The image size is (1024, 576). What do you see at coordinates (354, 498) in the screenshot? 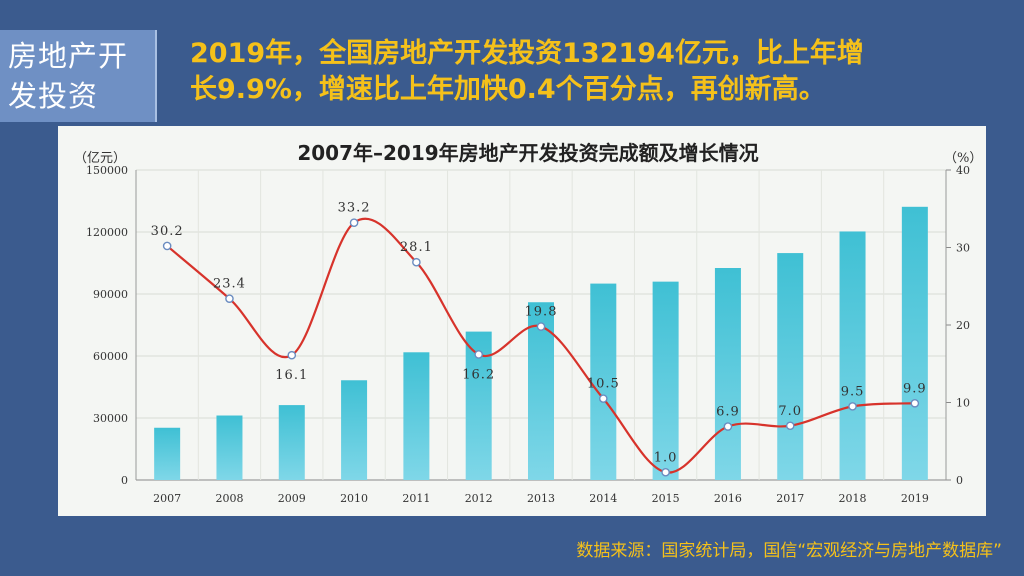
I see `x-tick-label: 2010` at bounding box center [354, 498].